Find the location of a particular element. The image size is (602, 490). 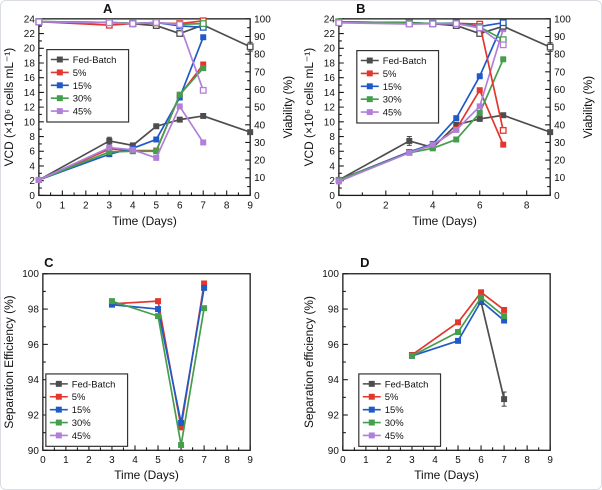

svg-text: C is located at coordinates (48, 262).